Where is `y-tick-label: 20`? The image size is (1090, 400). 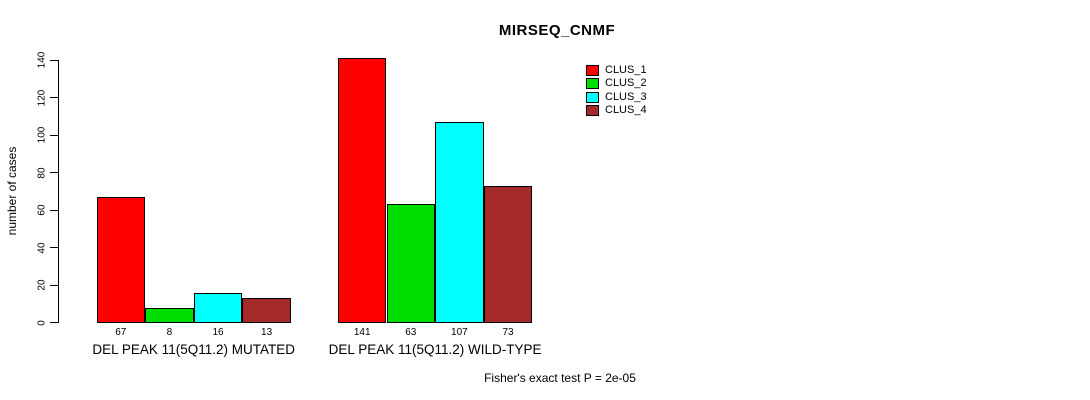 y-tick-label: 20 is located at coordinates (42, 285).